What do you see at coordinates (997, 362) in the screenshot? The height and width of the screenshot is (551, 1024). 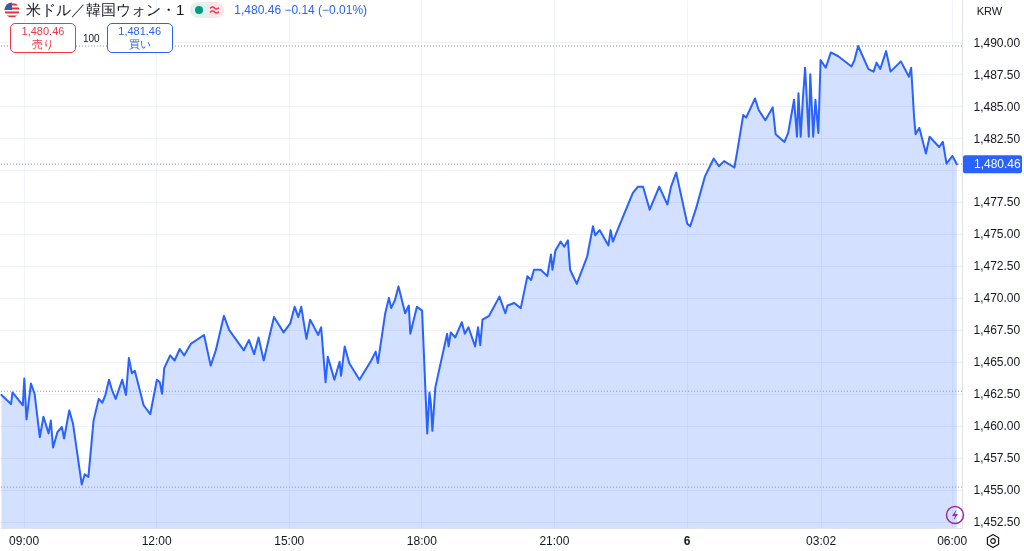 I see `y-tick-label: 1,465.00` at bounding box center [997, 362].